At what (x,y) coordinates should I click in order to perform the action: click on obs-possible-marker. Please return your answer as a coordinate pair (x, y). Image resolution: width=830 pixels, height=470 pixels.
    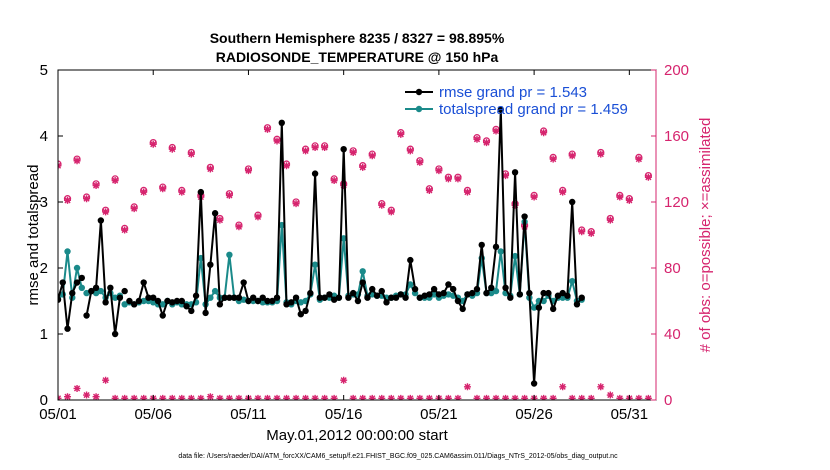
    Looking at the image, I should click on (60, 164).